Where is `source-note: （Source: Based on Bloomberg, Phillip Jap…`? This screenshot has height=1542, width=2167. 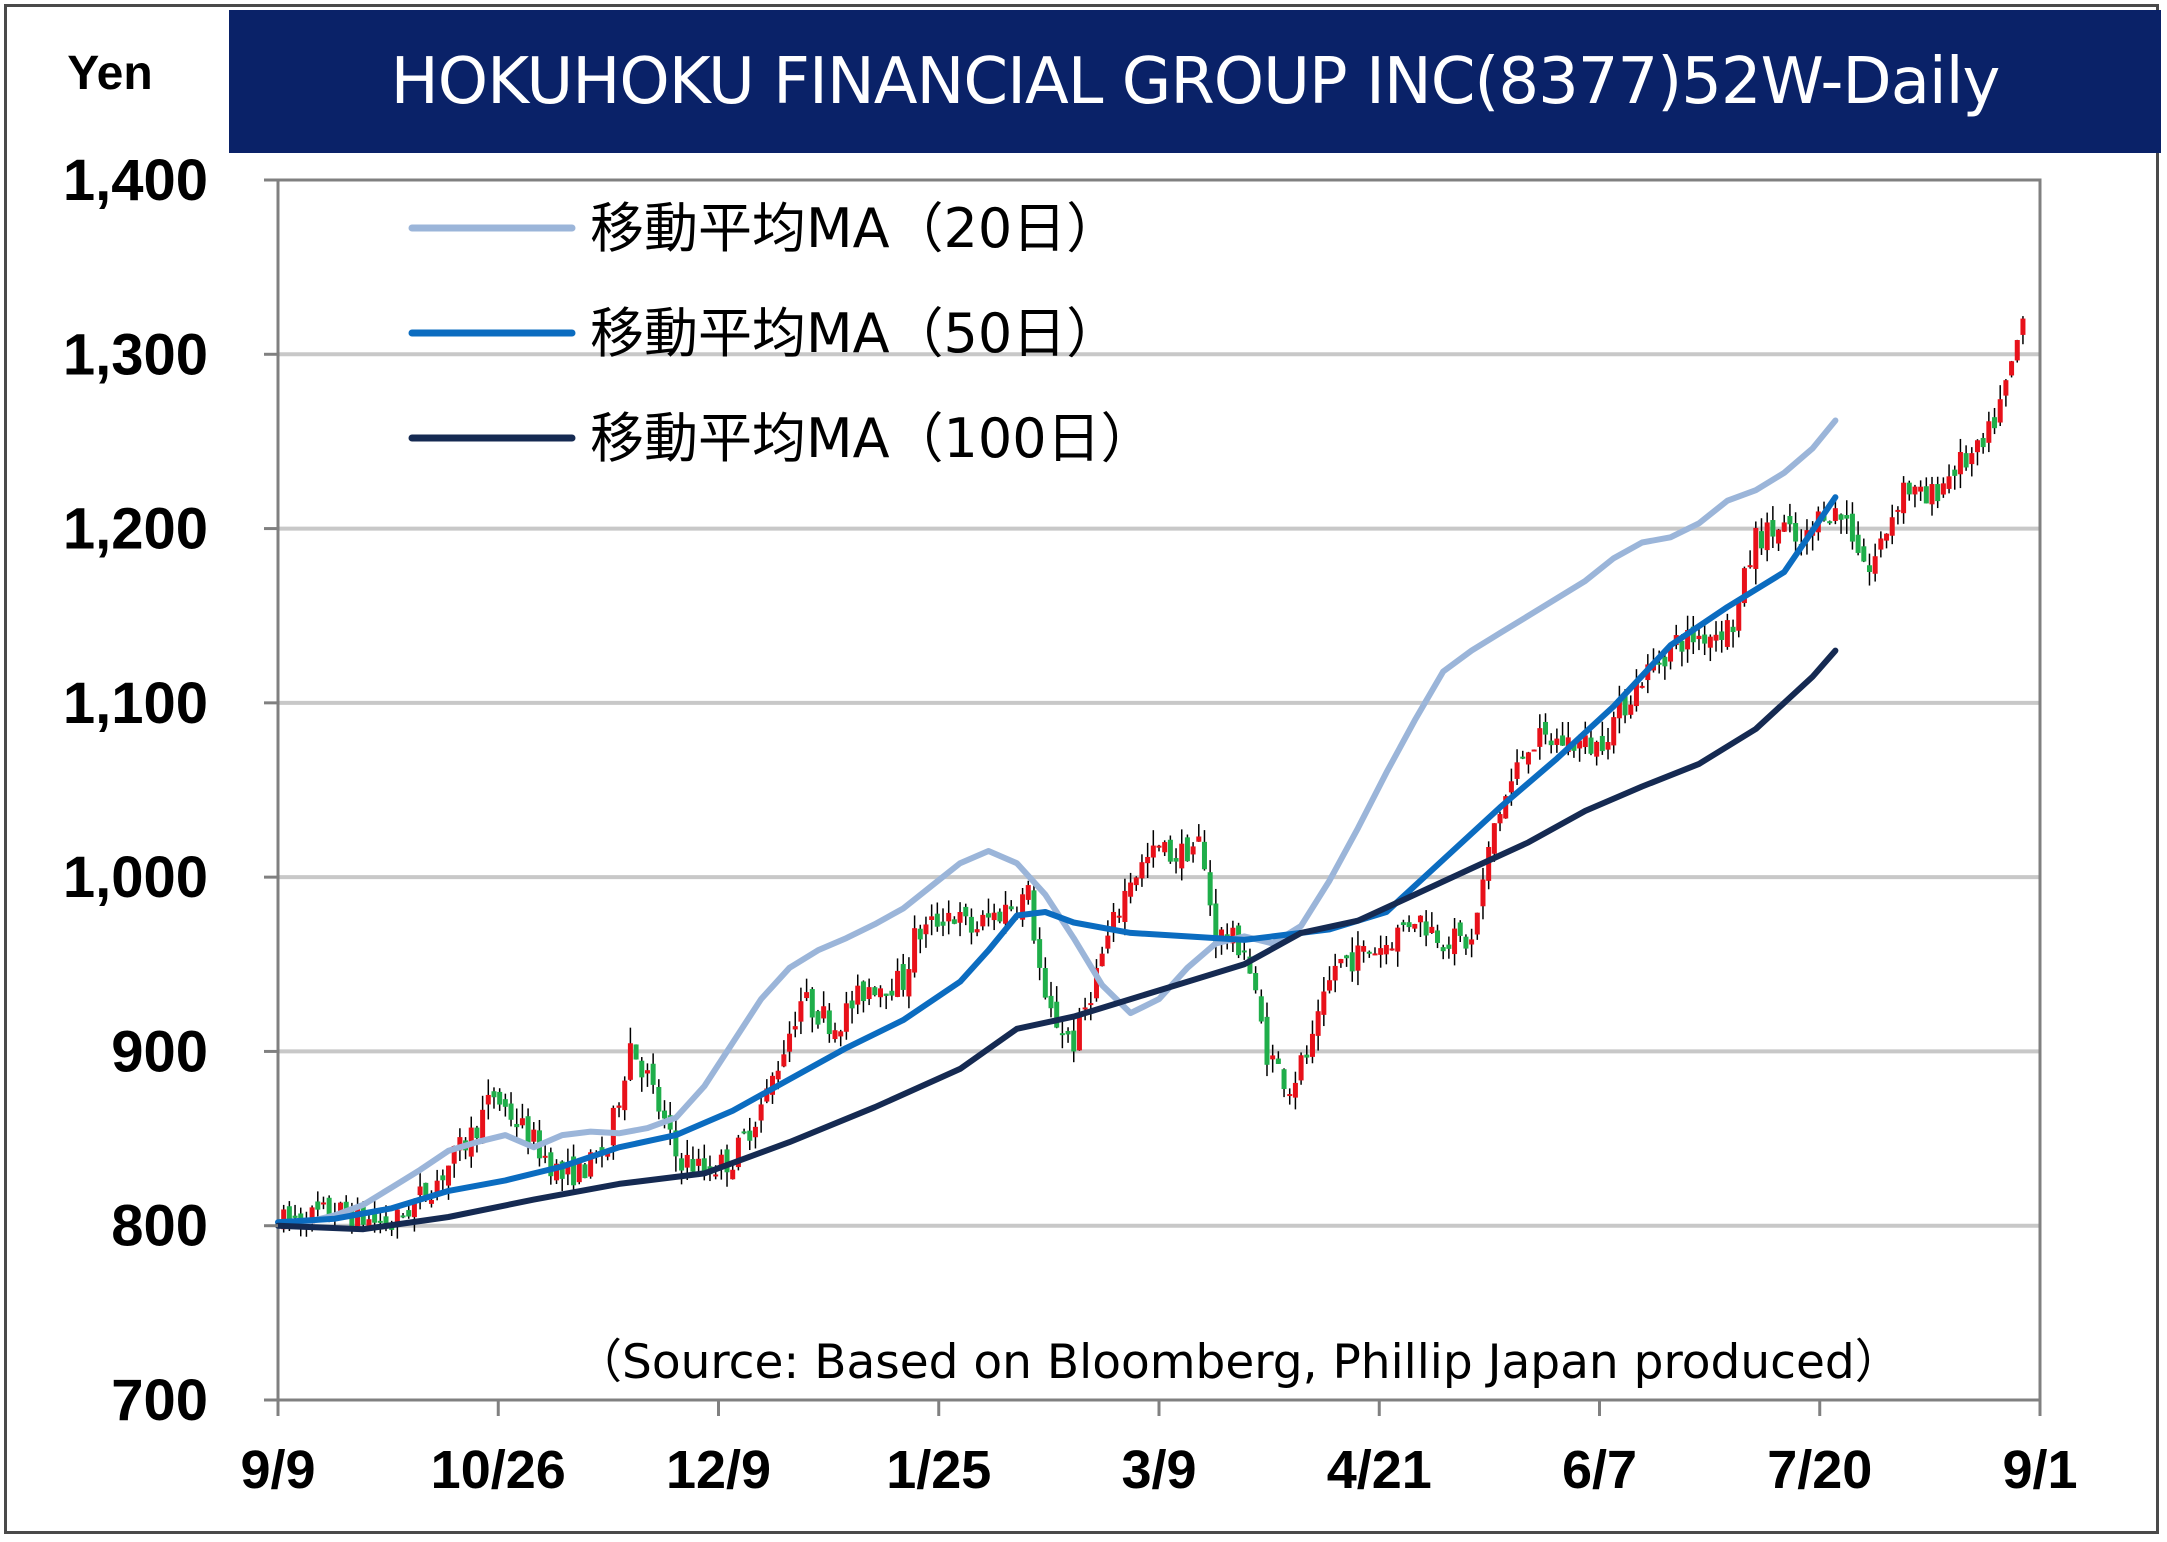 source-note: （Source: Based on Bloomberg, Phillip Jap… is located at coordinates (1238, 1362).